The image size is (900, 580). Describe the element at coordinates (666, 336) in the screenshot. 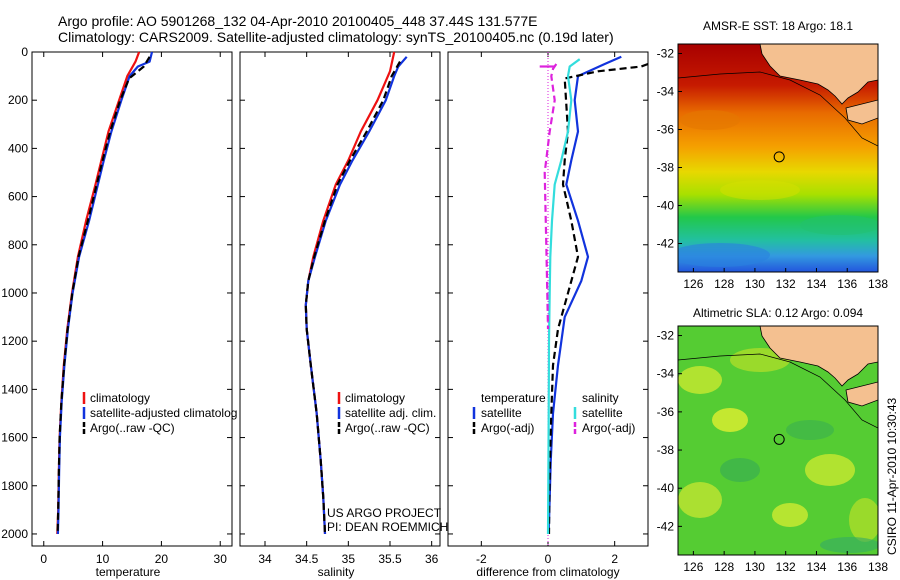

I see `sla-ytick-label: -32` at that location.